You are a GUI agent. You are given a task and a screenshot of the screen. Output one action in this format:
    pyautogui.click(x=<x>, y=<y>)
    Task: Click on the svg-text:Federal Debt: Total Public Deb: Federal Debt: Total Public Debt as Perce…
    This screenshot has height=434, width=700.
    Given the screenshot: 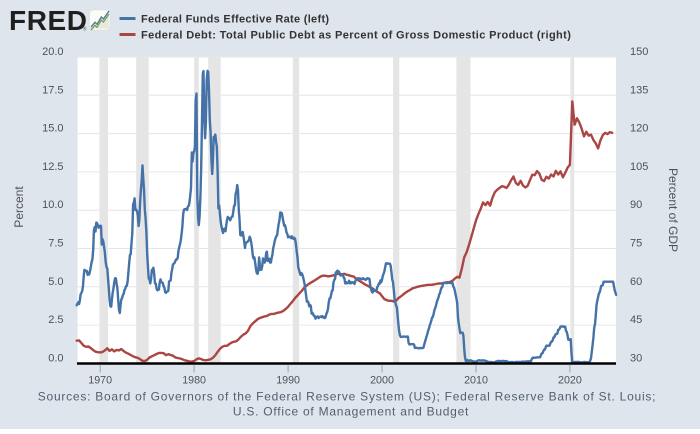 What is the action you would take?
    pyautogui.click(x=356, y=36)
    